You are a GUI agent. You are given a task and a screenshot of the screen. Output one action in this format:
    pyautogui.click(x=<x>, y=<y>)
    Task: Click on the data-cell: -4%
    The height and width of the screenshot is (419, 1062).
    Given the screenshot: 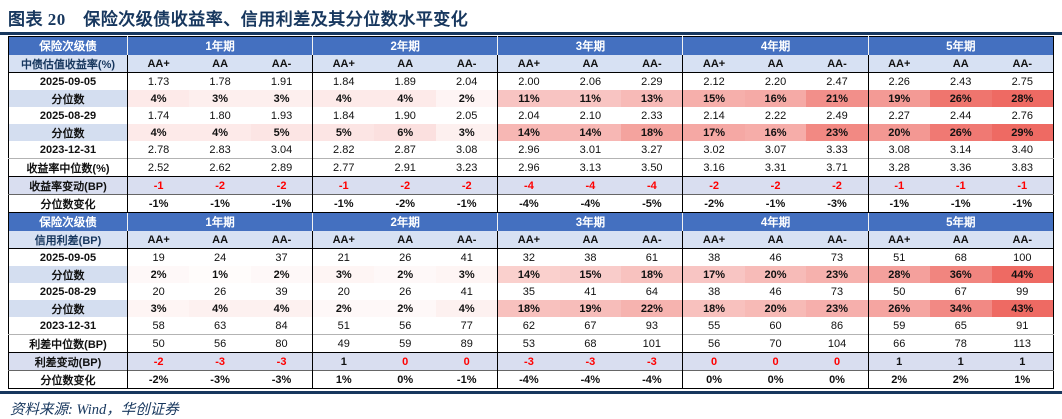 What is the action you would take?
    pyautogui.click(x=590, y=379)
    